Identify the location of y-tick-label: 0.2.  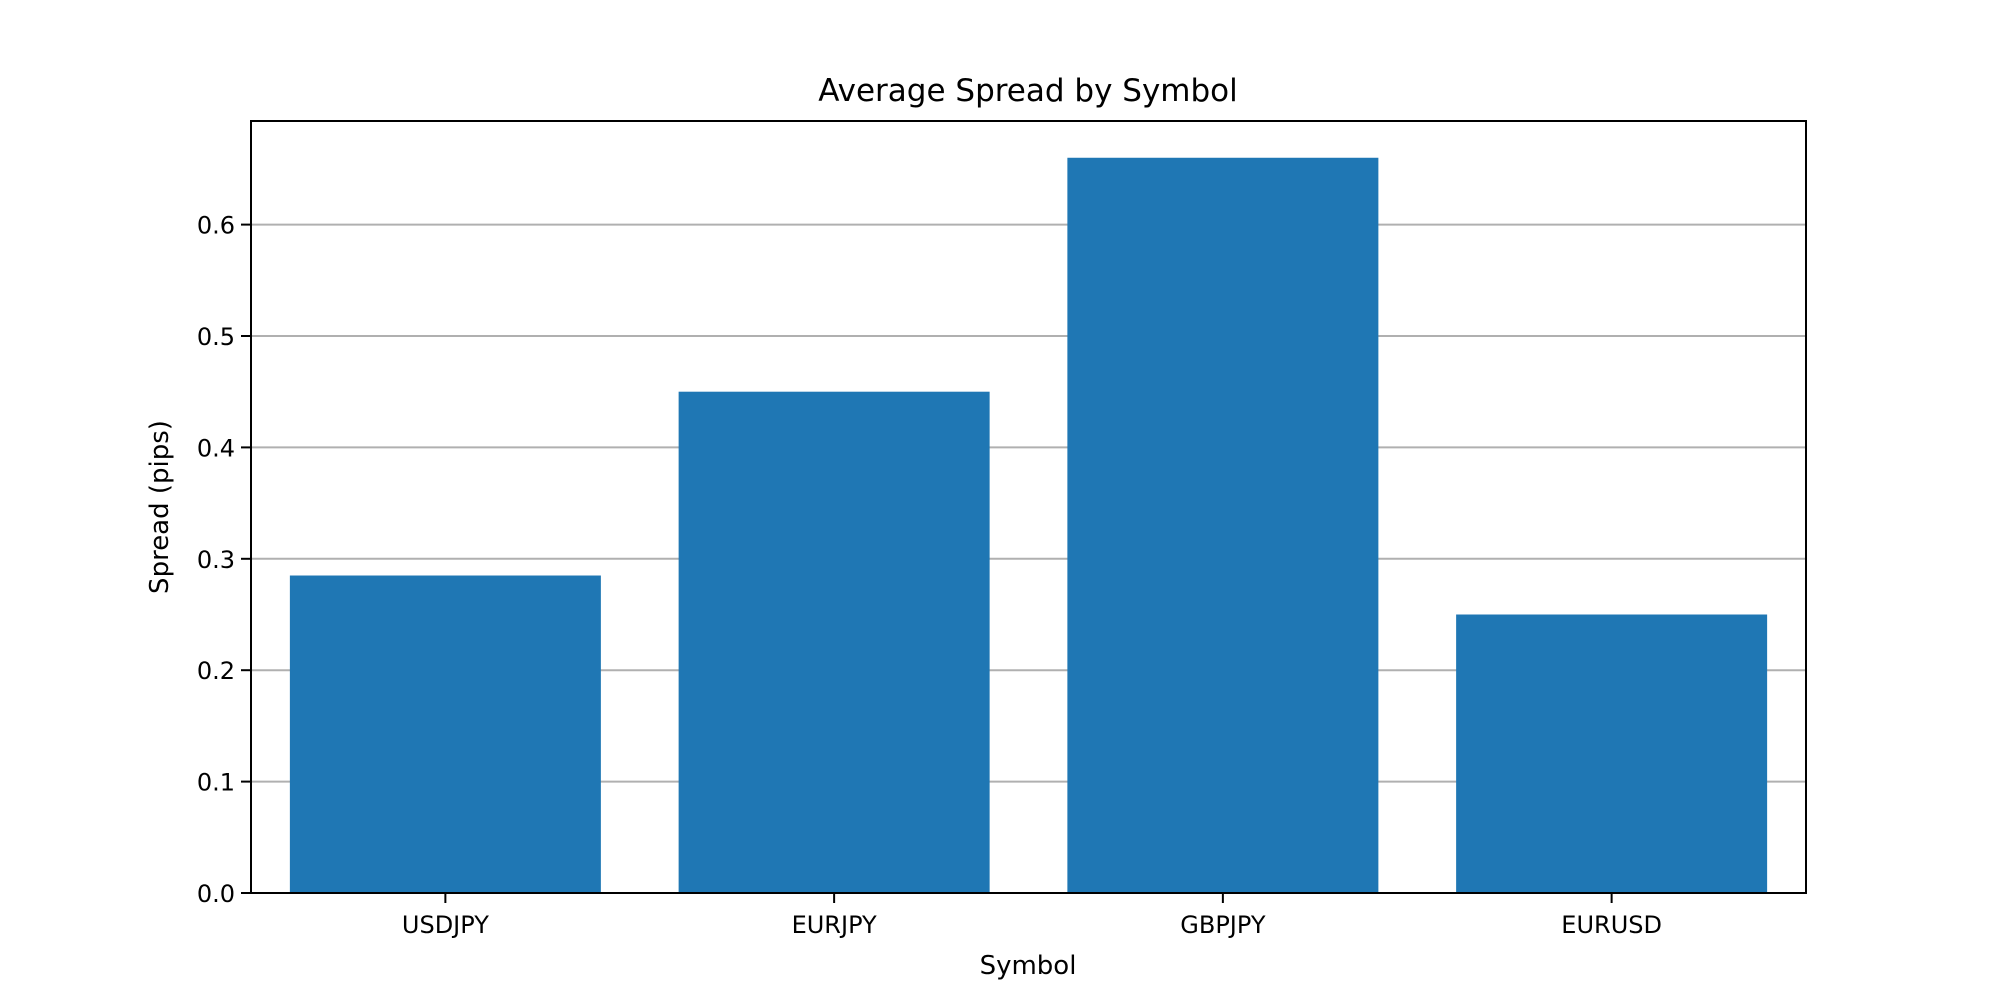
(216, 671).